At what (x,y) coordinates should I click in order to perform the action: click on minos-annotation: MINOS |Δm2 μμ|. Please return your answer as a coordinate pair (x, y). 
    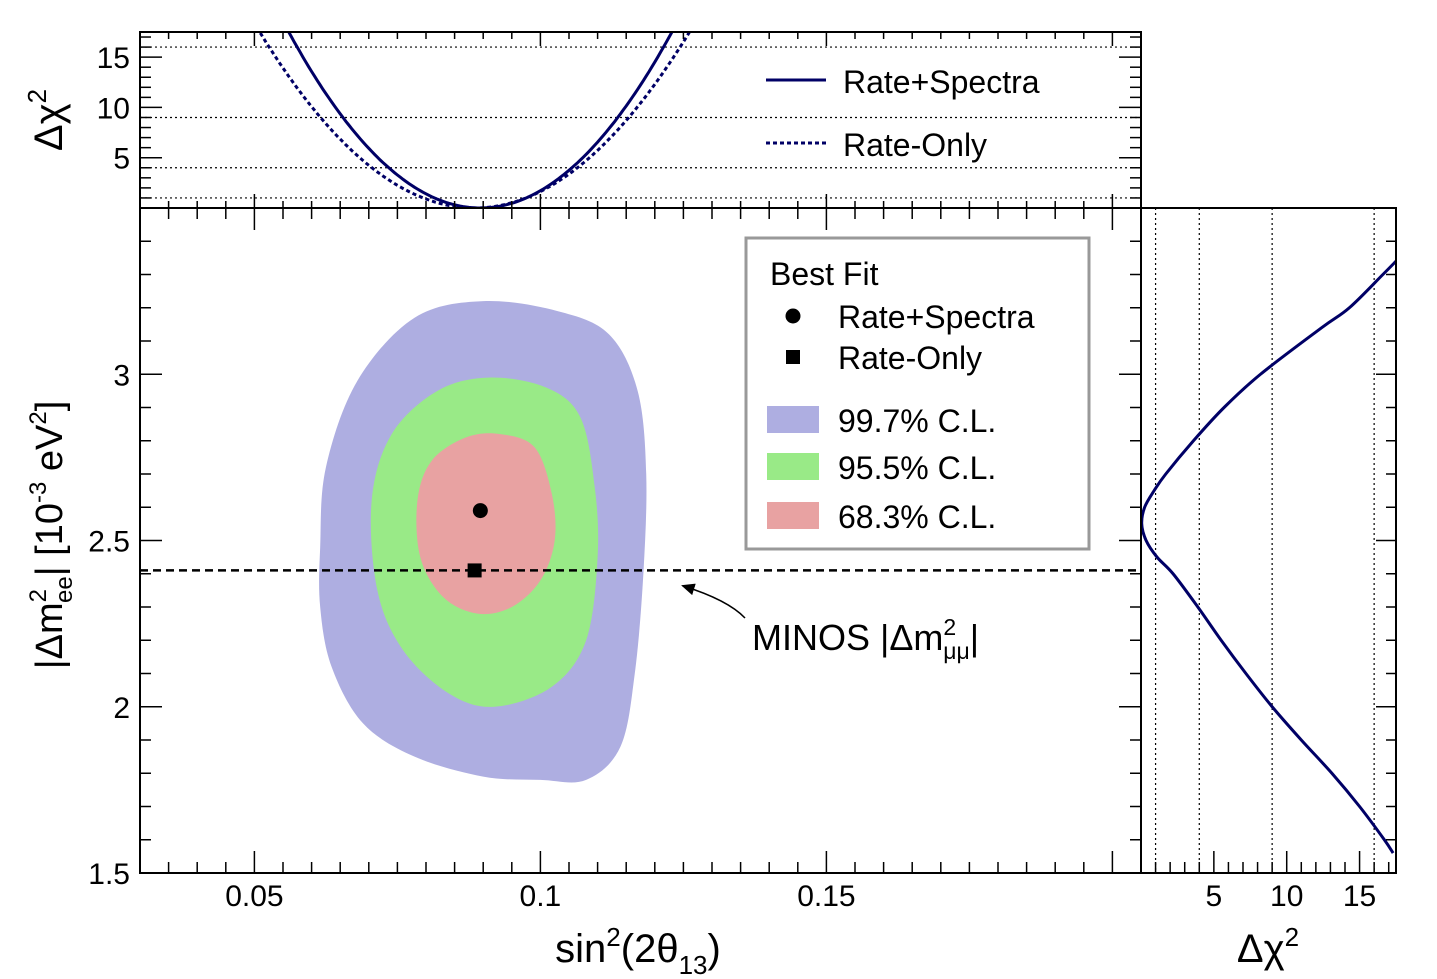
    Looking at the image, I should click on (865, 639).